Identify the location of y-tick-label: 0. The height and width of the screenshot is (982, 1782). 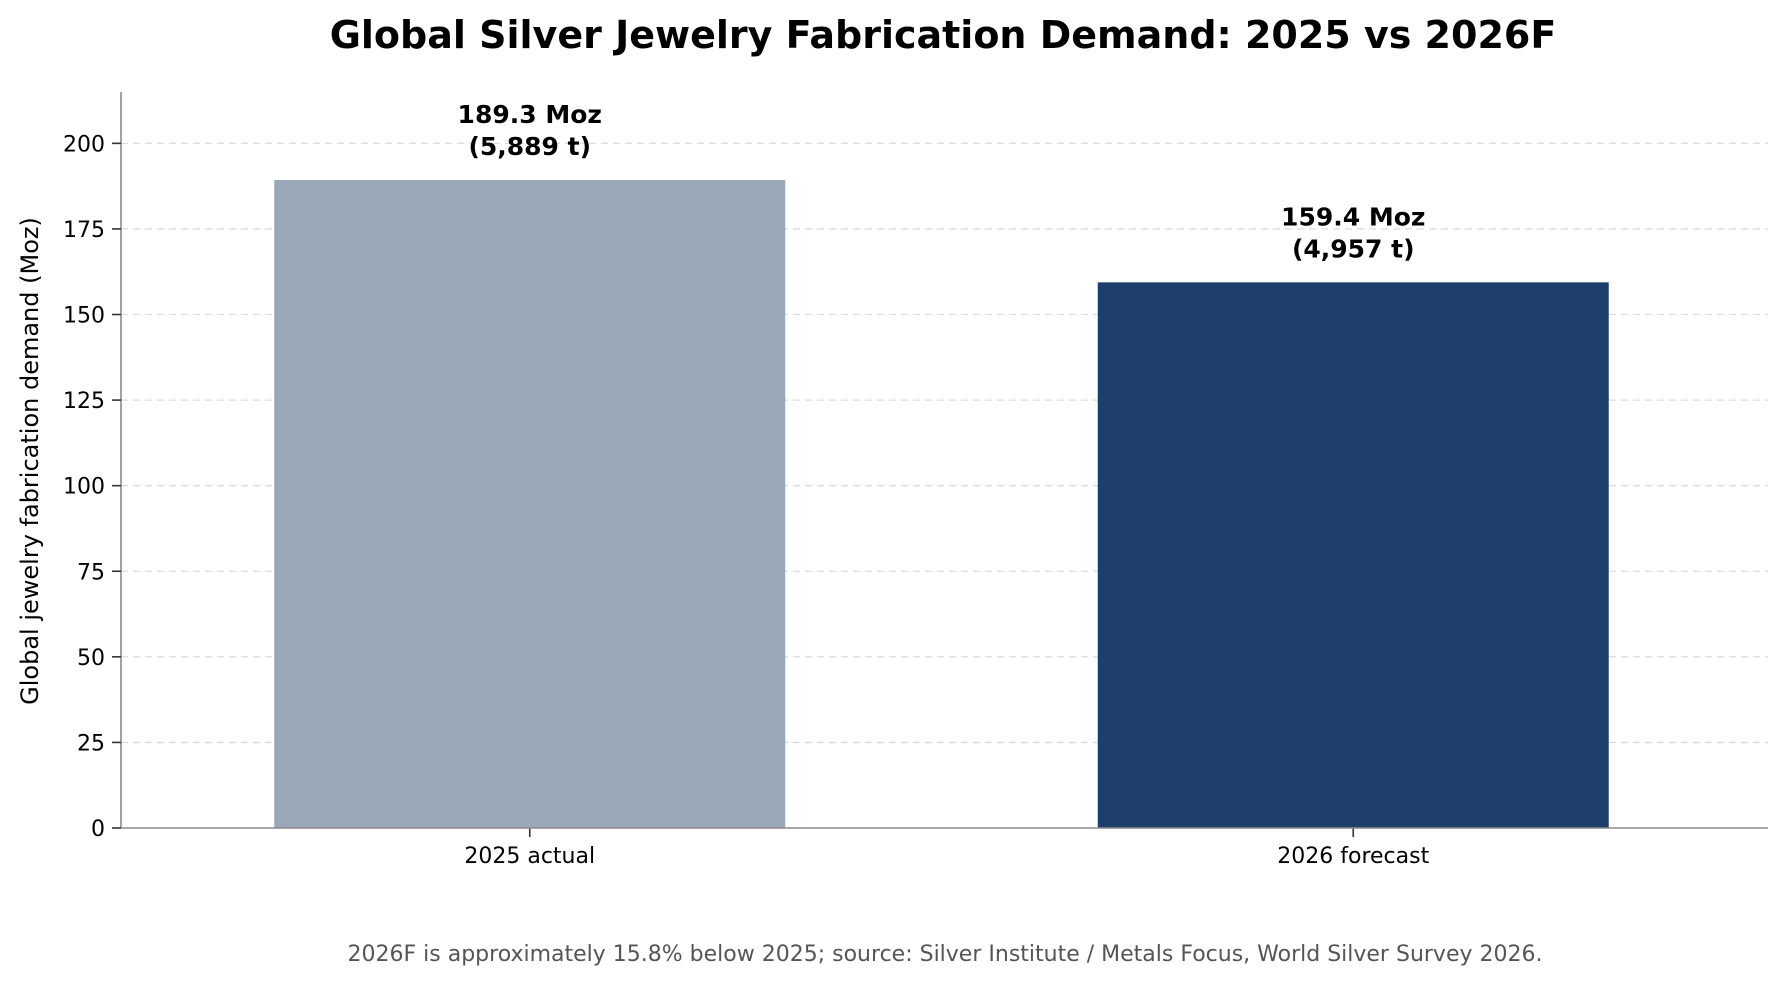
(98, 829).